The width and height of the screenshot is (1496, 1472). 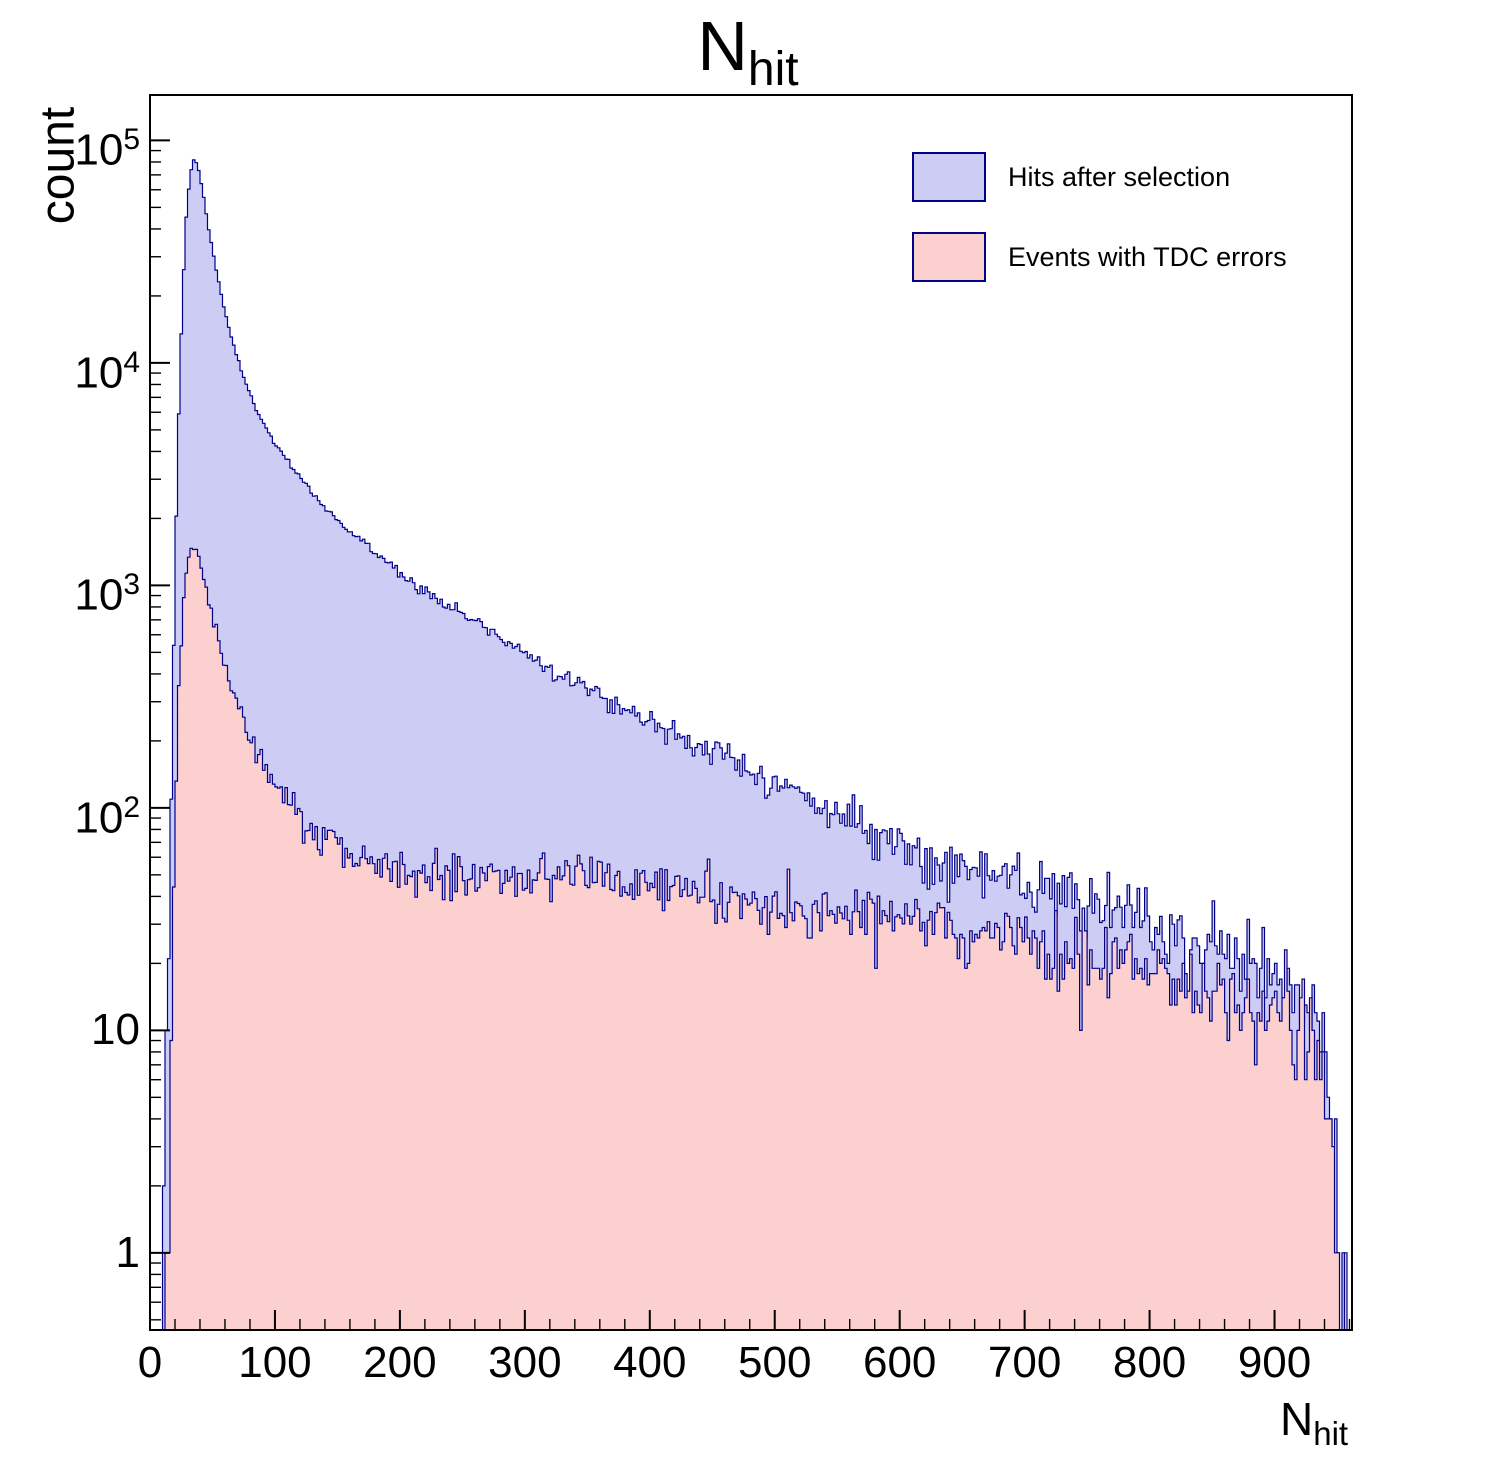 I want to click on chart-title: Nhit, so click(x=748, y=58).